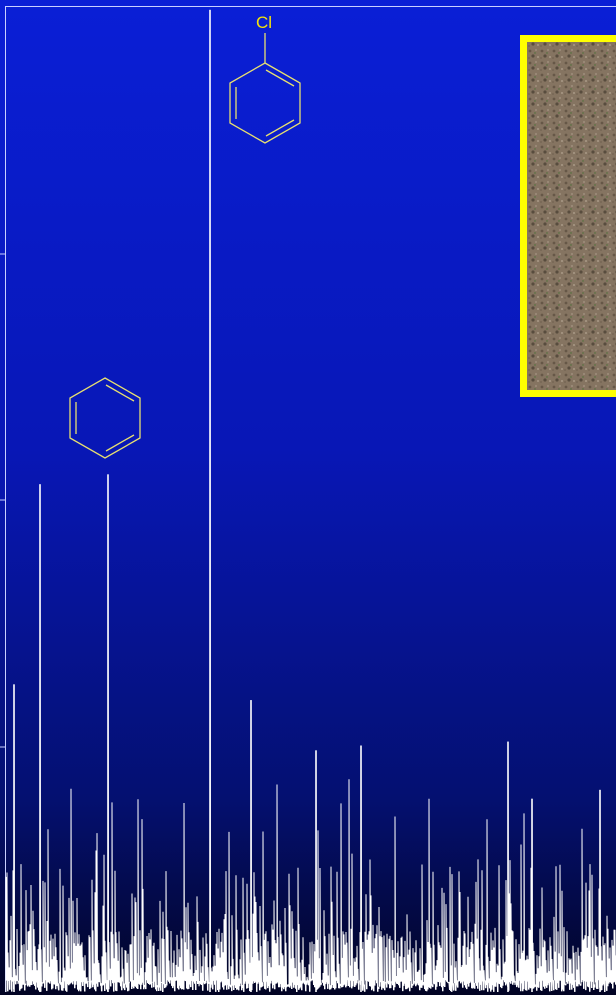 The height and width of the screenshot is (995, 616). I want to click on benzene-structure-icon, so click(105, 418).